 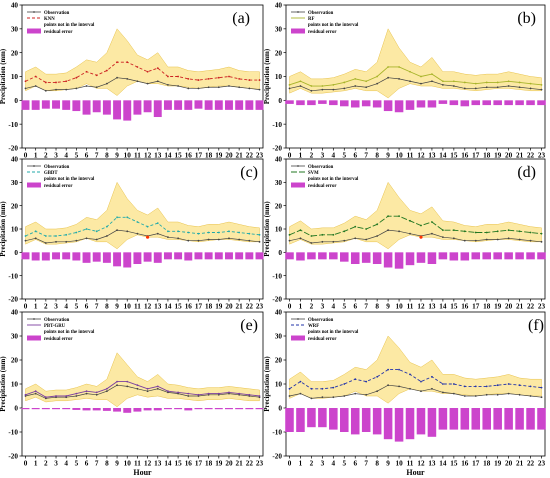 I want to click on x-tick-label: 2, so click(x=46, y=464).